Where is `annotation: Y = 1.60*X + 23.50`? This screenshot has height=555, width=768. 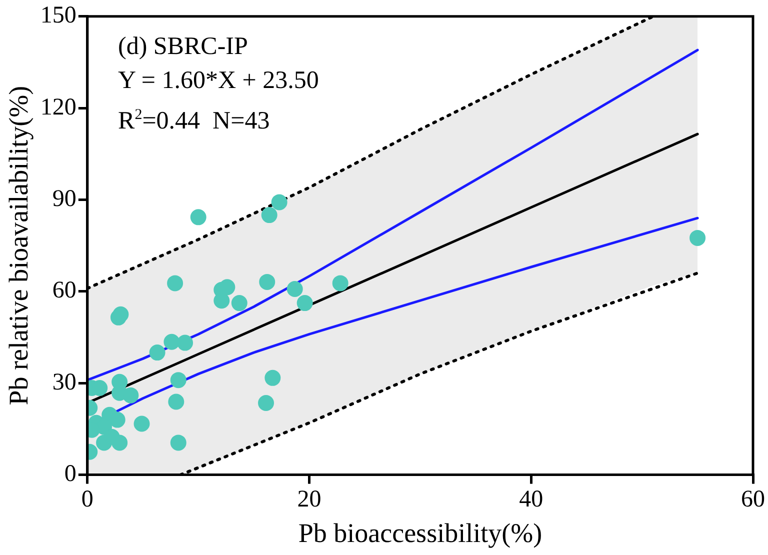 annotation: Y = 1.60*X + 23.50 is located at coordinates (218, 81).